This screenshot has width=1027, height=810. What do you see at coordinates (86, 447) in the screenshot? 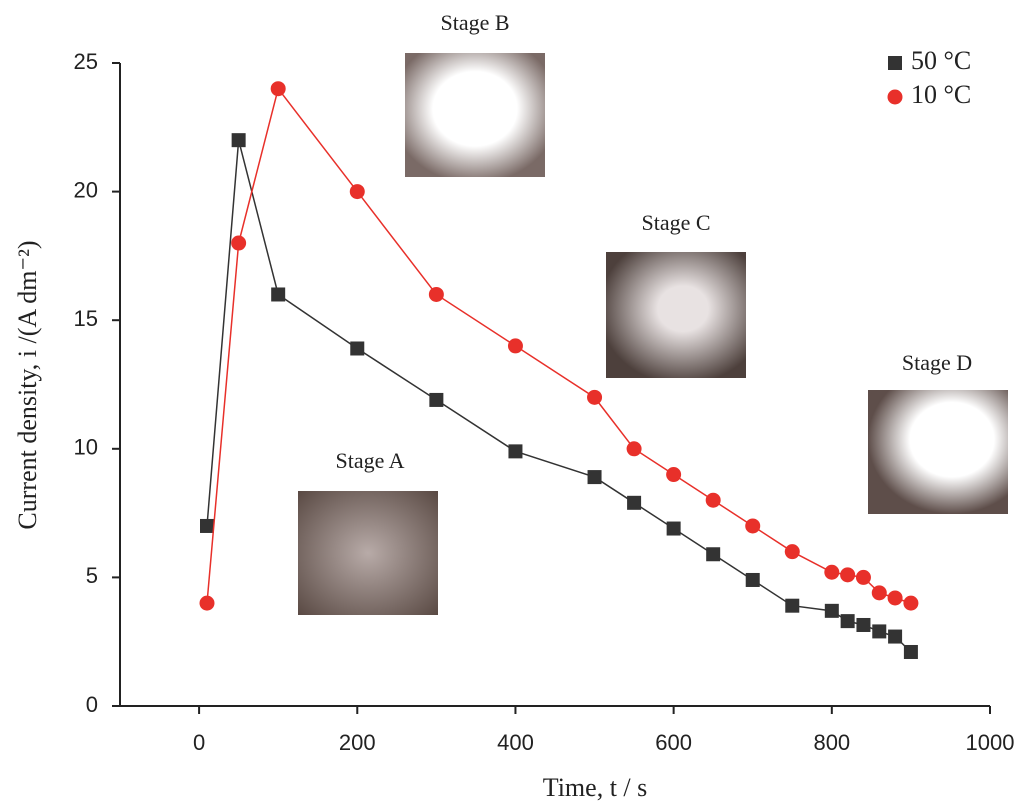
I see `y-tick-label: 10` at bounding box center [86, 447].